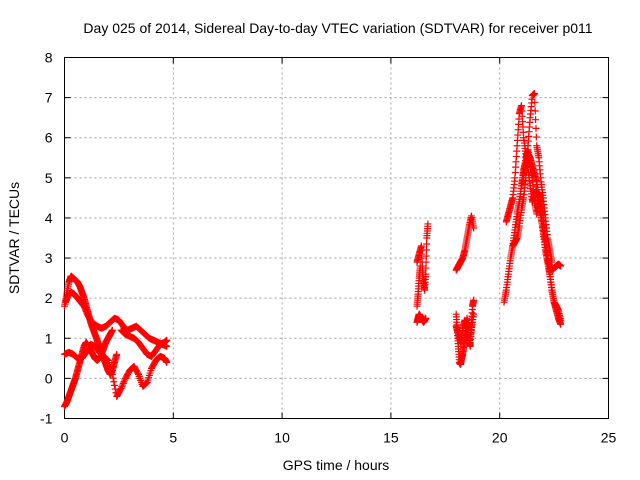 This screenshot has width=640, height=480. Describe the element at coordinates (49, 98) in the screenshot. I see `y-tick-label: 7` at that location.